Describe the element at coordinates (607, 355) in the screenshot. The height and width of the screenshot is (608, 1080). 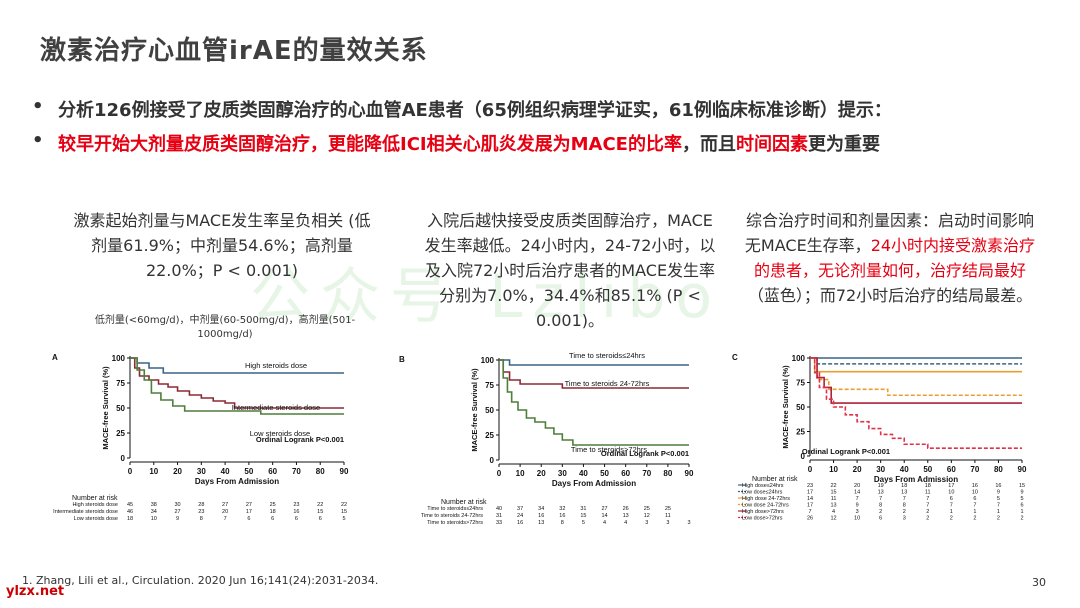
I see `series-label: Time to steroids≤24hrs` at that location.